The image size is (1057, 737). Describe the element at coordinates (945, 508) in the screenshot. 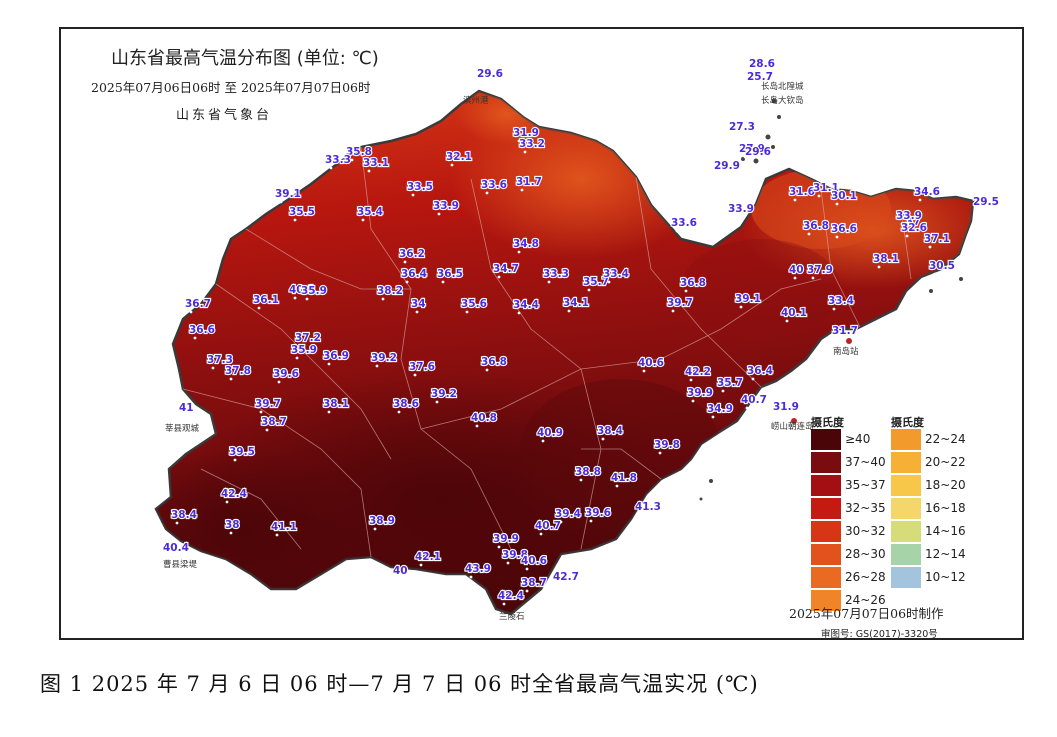

I see `legend-right-label: 16~18` at that location.